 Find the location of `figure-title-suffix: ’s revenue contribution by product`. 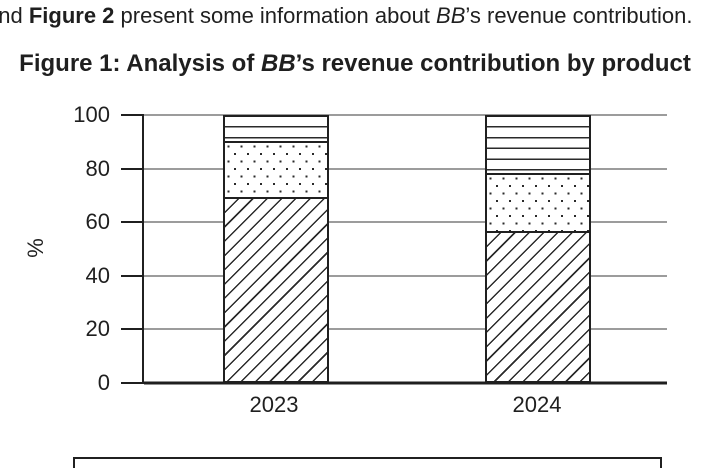

figure-title-suffix: ’s revenue contribution by product is located at coordinates (493, 63).